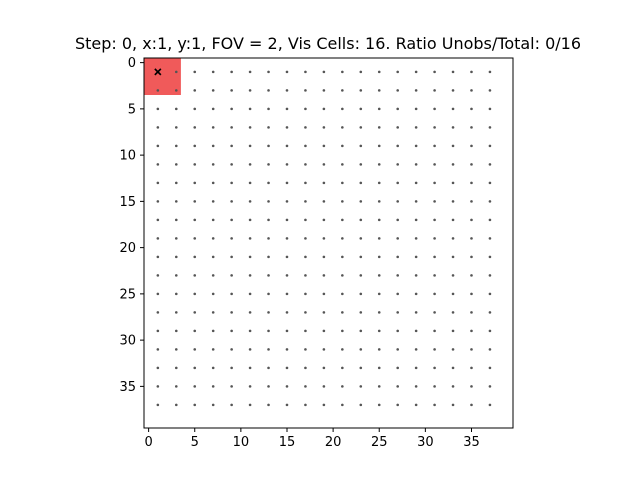 The image size is (640, 485). What do you see at coordinates (148, 442) in the screenshot?
I see `x-tick-label: 0` at bounding box center [148, 442].